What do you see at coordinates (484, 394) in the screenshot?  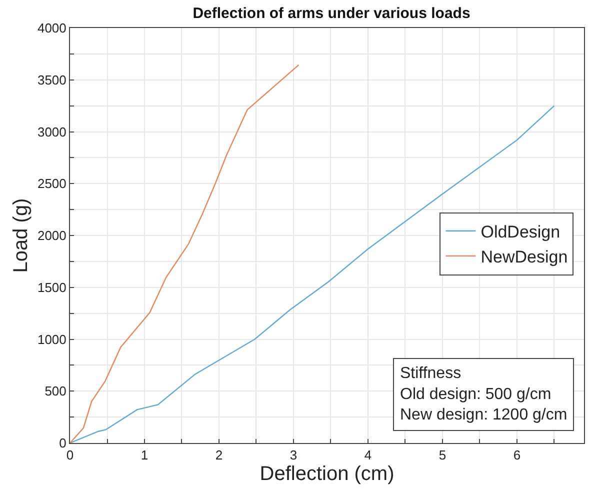 I see `annotation: Stiffness Old design: 500 g/cm New design: 1200 g/cm` at bounding box center [484, 394].